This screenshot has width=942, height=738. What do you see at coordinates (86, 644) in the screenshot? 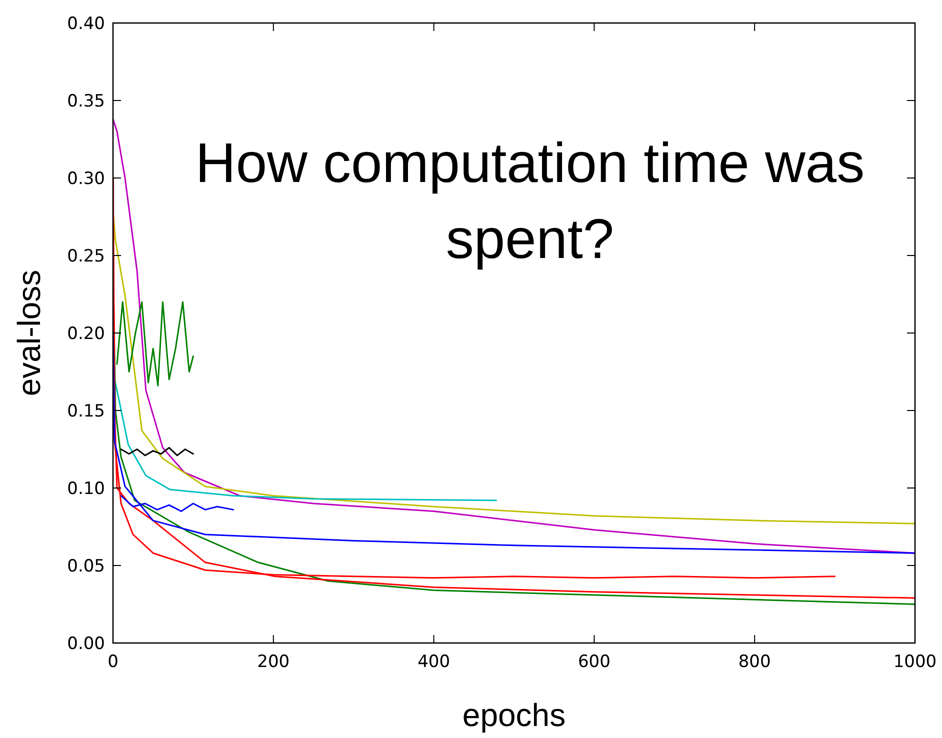
I see `y-tick-label: 0.00` at bounding box center [86, 644].